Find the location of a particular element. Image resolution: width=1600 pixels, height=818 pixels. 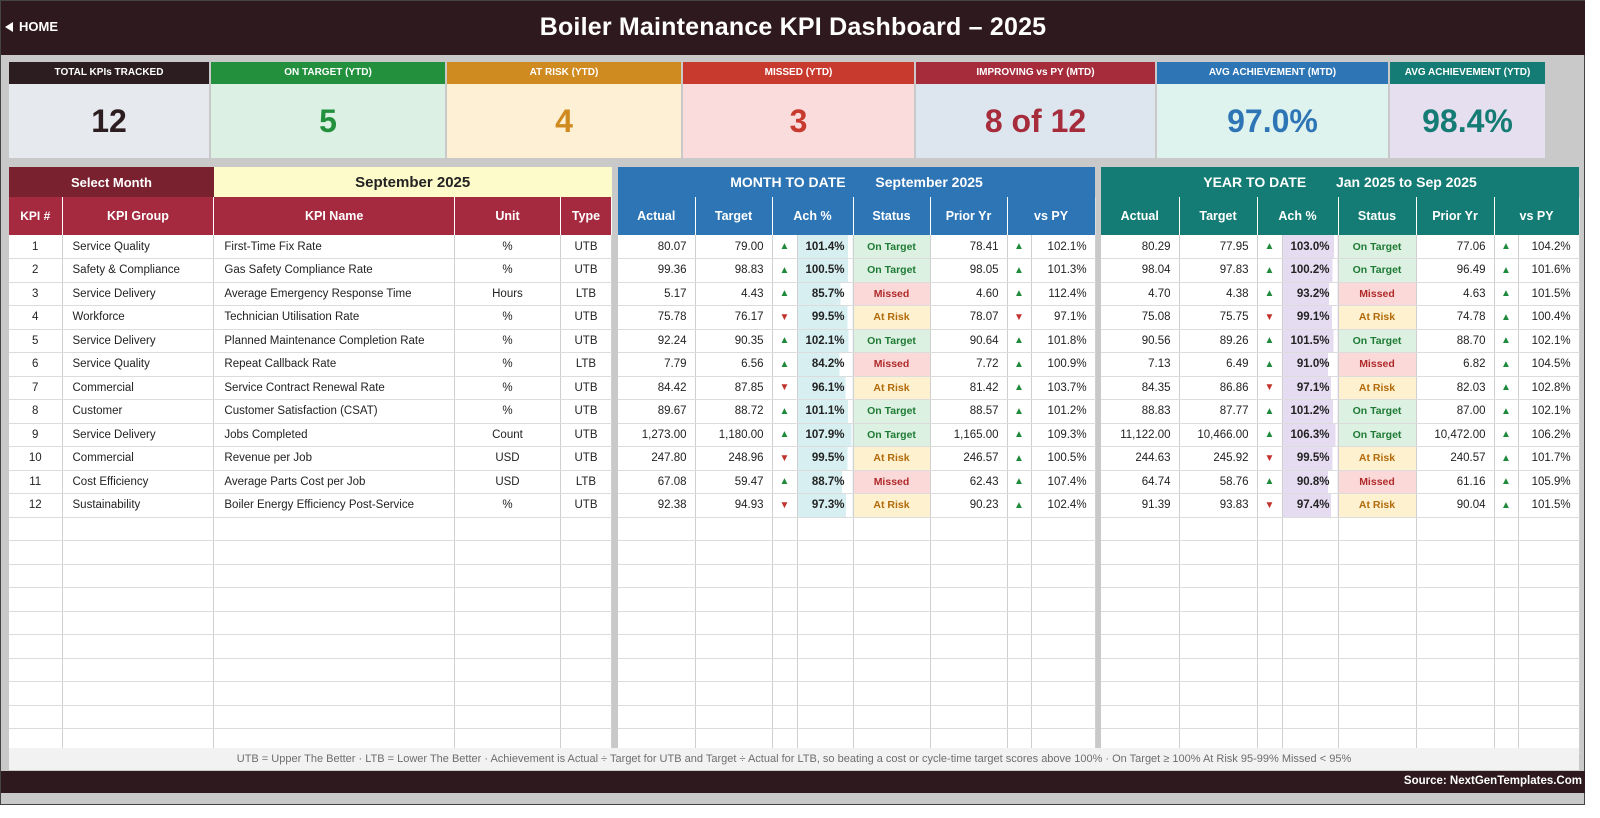

bottom-bar: Source: NextGenTemplates.Com is located at coordinates (793, 782).